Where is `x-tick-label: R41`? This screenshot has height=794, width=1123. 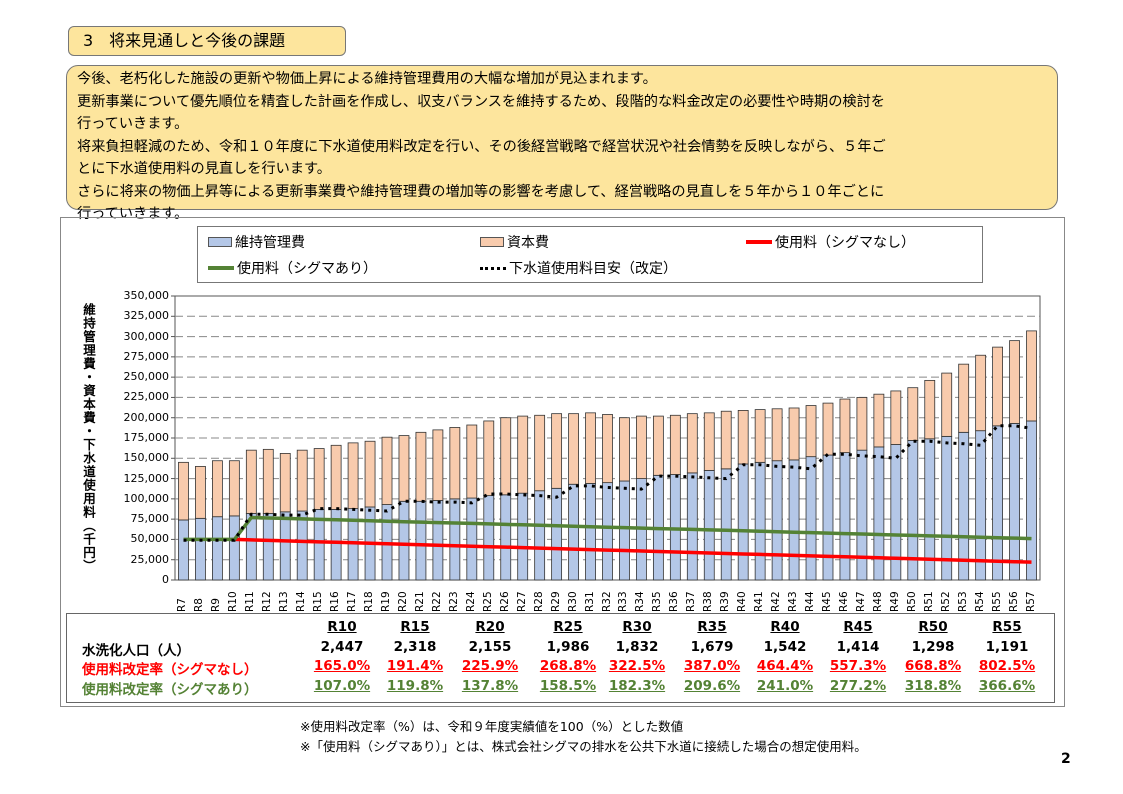 x-tick-label: R41 is located at coordinates (759, 601).